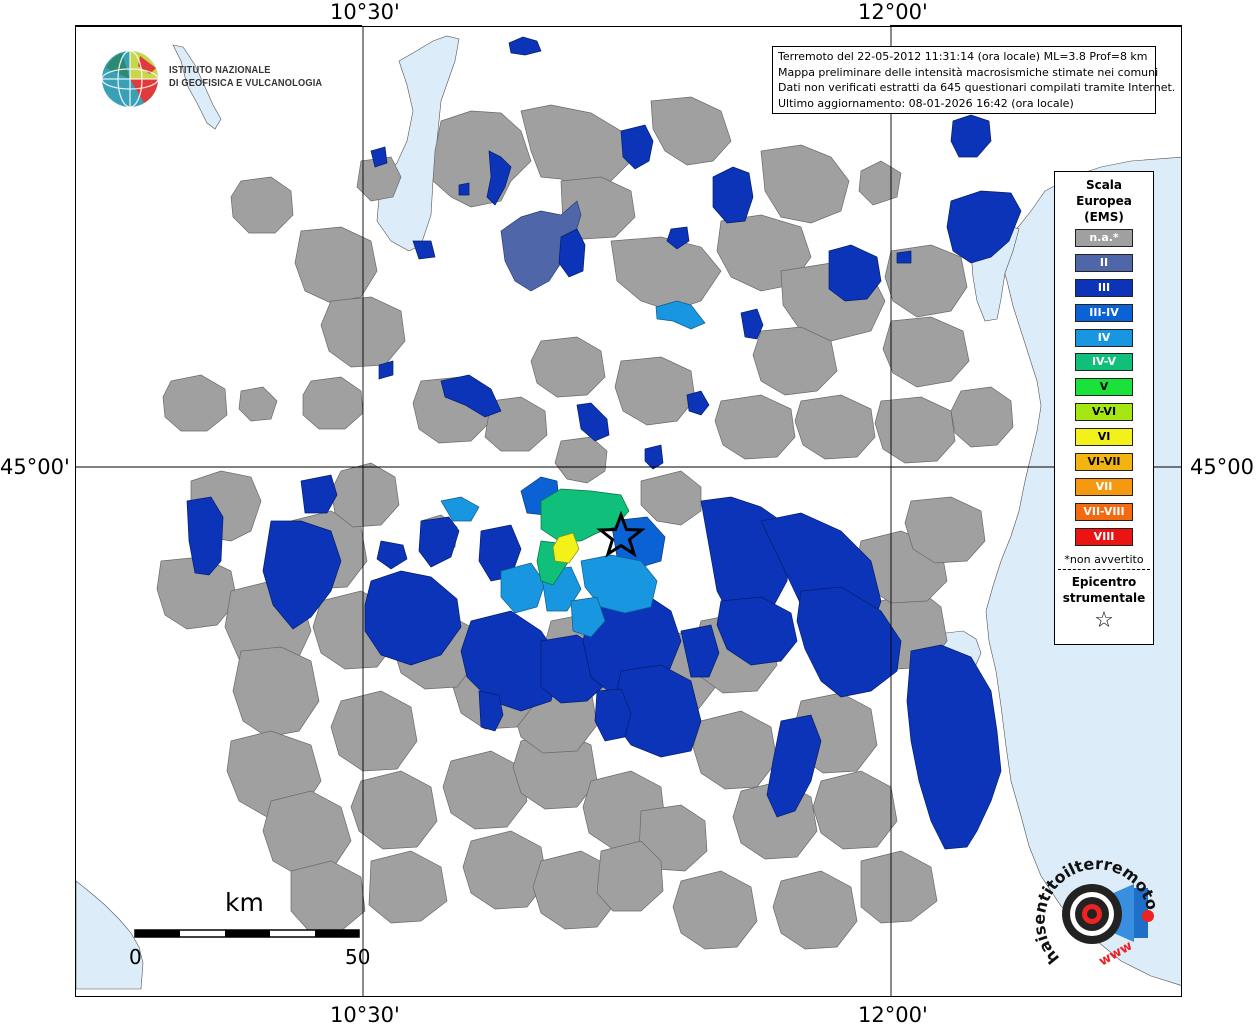 The height and width of the screenshot is (1027, 1256). What do you see at coordinates (1104, 569) in the screenshot?
I see `legend-separator` at bounding box center [1104, 569].